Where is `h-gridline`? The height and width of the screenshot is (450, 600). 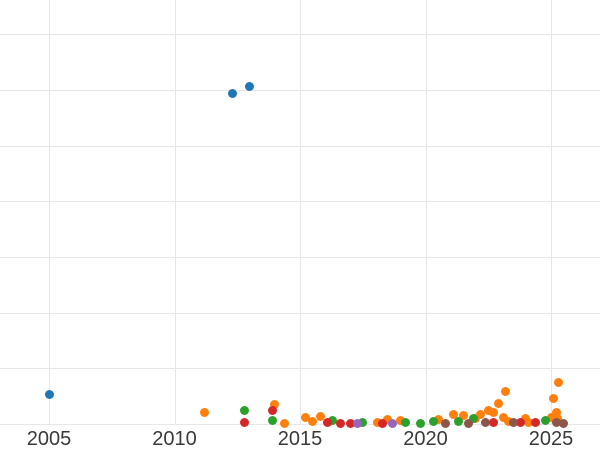 h-gridline is located at coordinates (300, 424).